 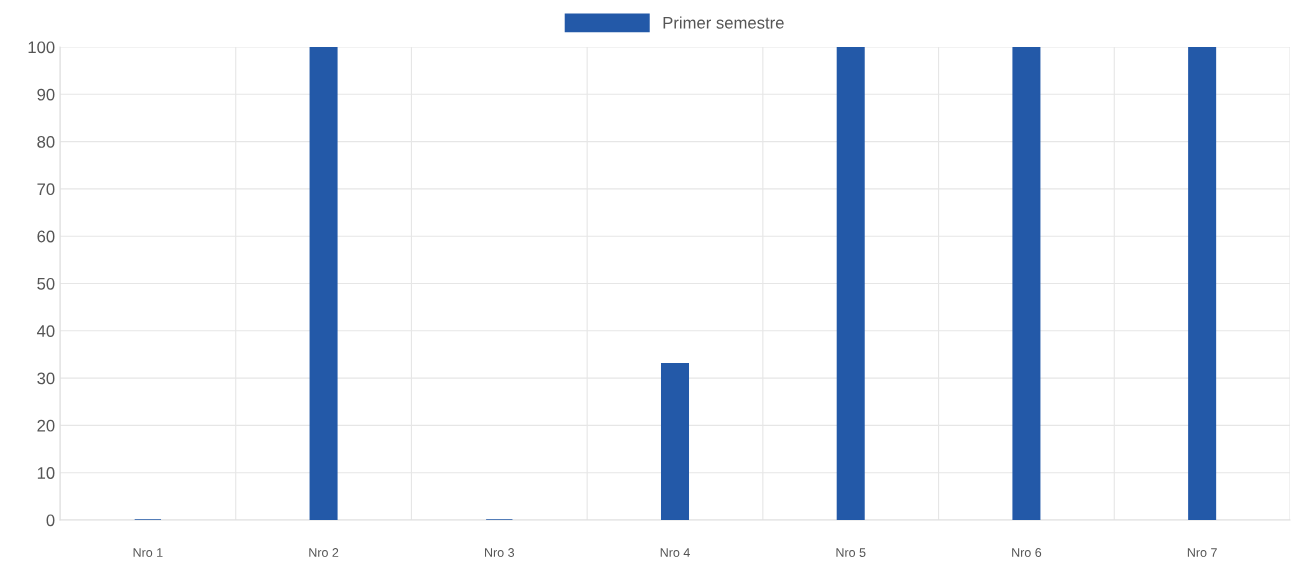 I want to click on x-tick-label: Nro 2, so click(x=324, y=552).